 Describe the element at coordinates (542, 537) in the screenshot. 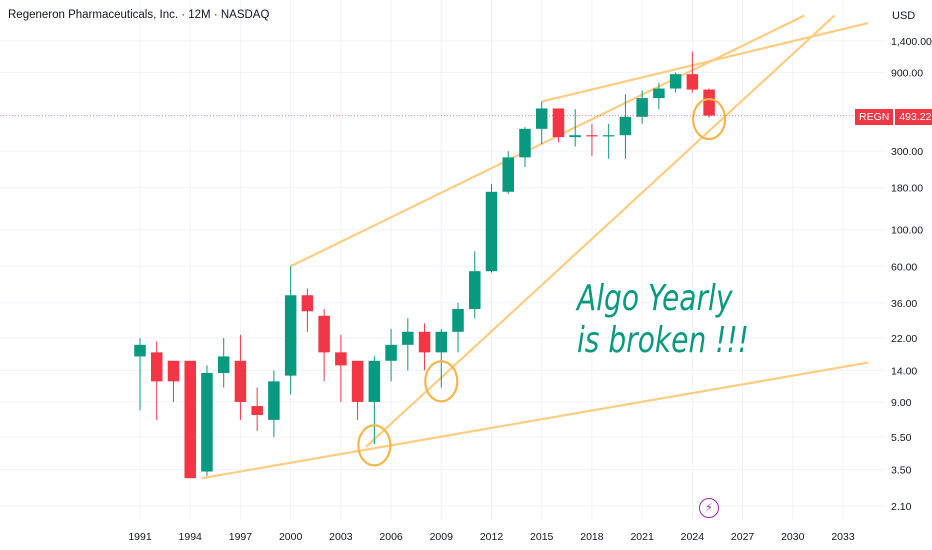

I see `time-tick-label: 2015` at that location.